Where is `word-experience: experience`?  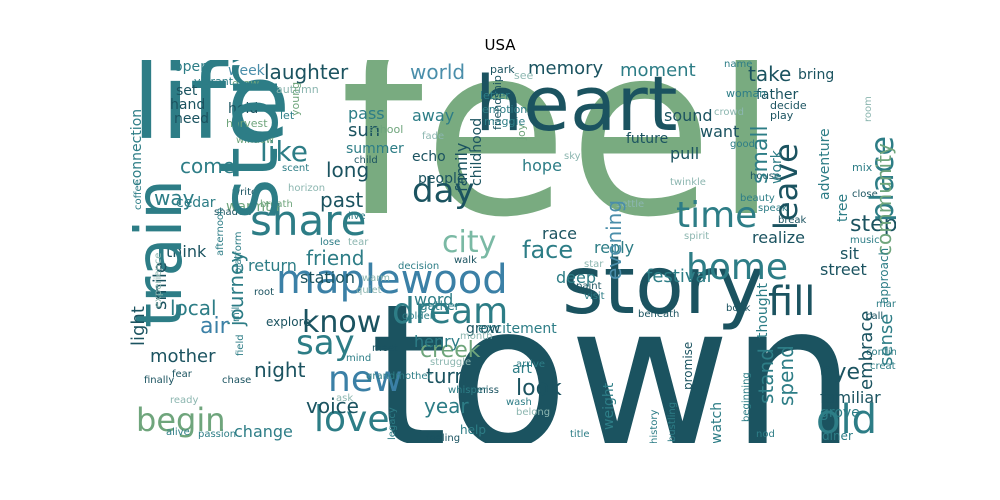 word-experience: experience is located at coordinates (158, 280).